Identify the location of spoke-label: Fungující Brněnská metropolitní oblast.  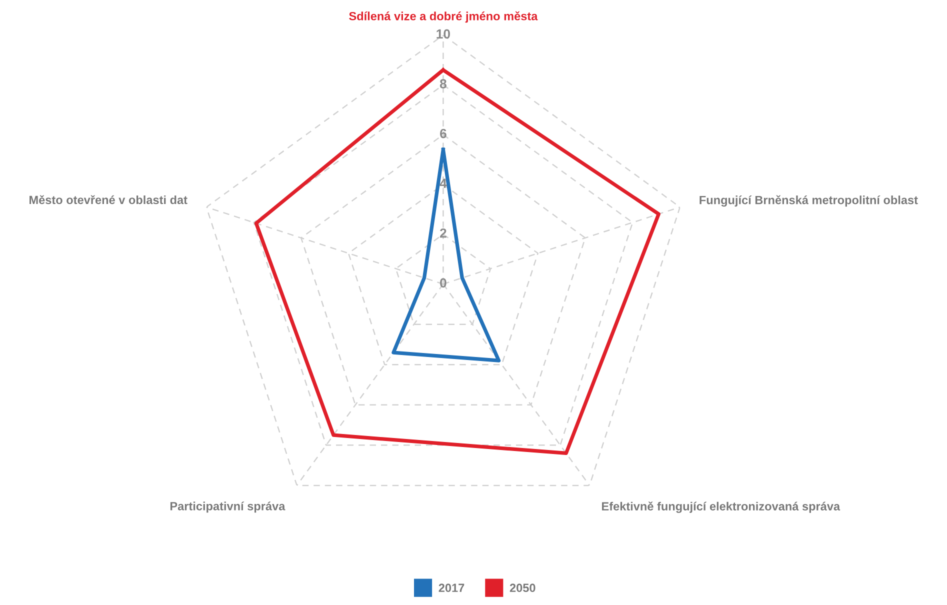
(809, 201).